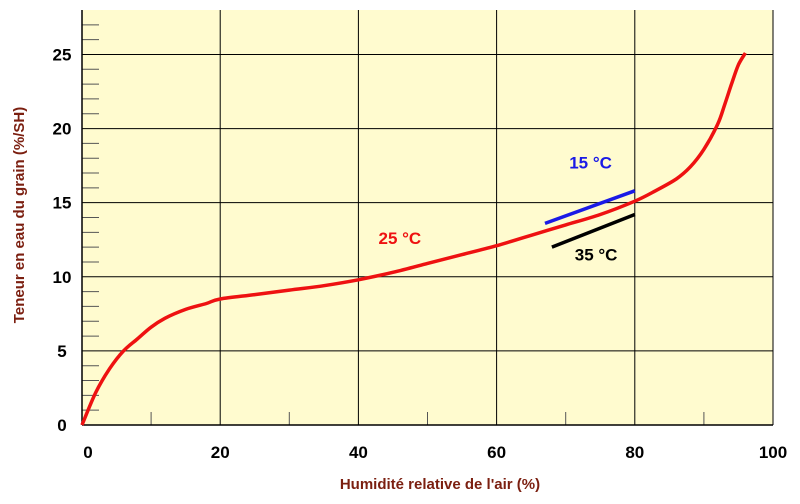 The image size is (800, 504). What do you see at coordinates (596, 254) in the screenshot?
I see `series-label: 35 °C` at bounding box center [596, 254].